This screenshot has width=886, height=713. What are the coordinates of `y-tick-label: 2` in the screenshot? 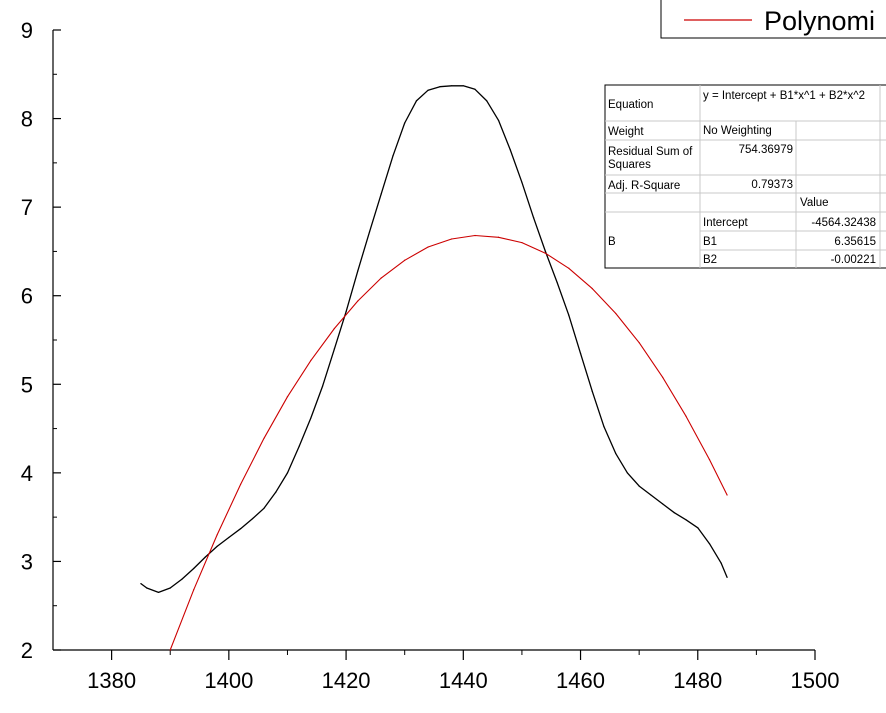 It's located at (27, 650).